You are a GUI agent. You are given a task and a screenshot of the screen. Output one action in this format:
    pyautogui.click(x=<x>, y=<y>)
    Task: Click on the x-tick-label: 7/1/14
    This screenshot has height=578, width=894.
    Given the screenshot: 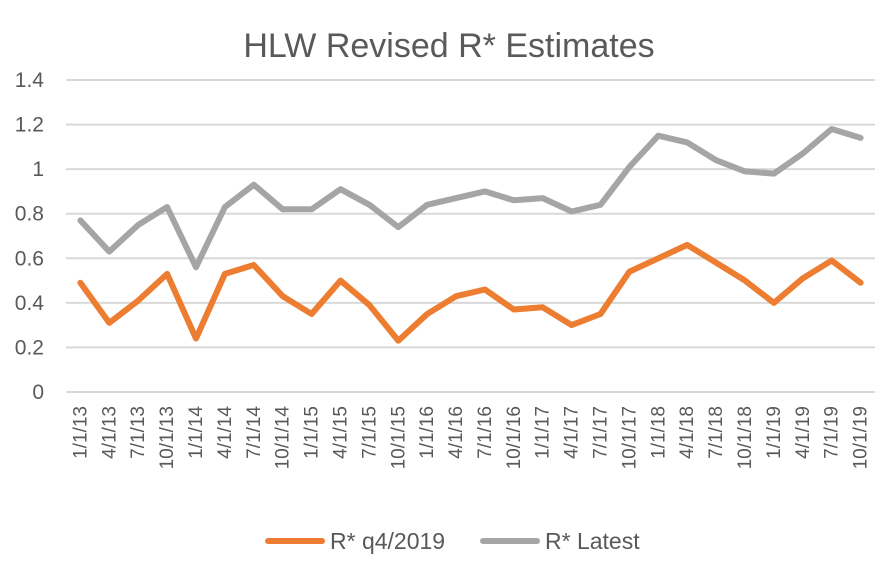 What is the action you would take?
    pyautogui.click(x=254, y=432)
    